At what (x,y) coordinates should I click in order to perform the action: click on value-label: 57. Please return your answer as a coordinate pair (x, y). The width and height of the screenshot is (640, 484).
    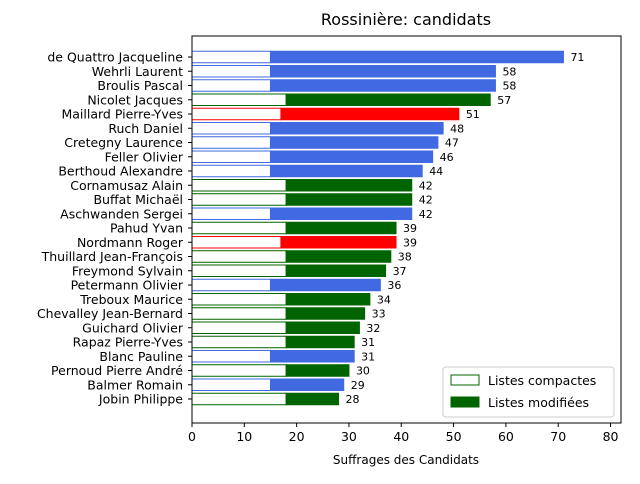
    Looking at the image, I should click on (504, 100).